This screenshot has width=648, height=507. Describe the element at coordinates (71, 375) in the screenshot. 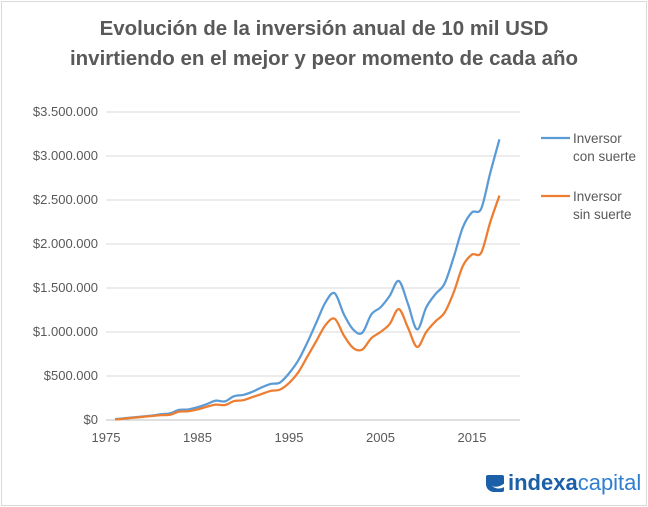

I see `y-tick-label: $500.000` at that location.